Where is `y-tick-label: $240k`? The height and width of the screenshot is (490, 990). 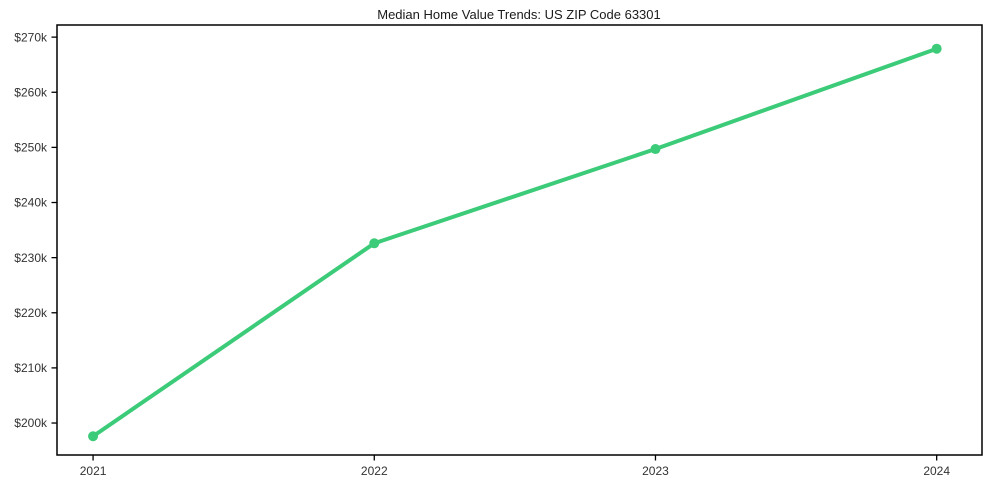
y-tick-label: $240k is located at coordinates (31, 203).